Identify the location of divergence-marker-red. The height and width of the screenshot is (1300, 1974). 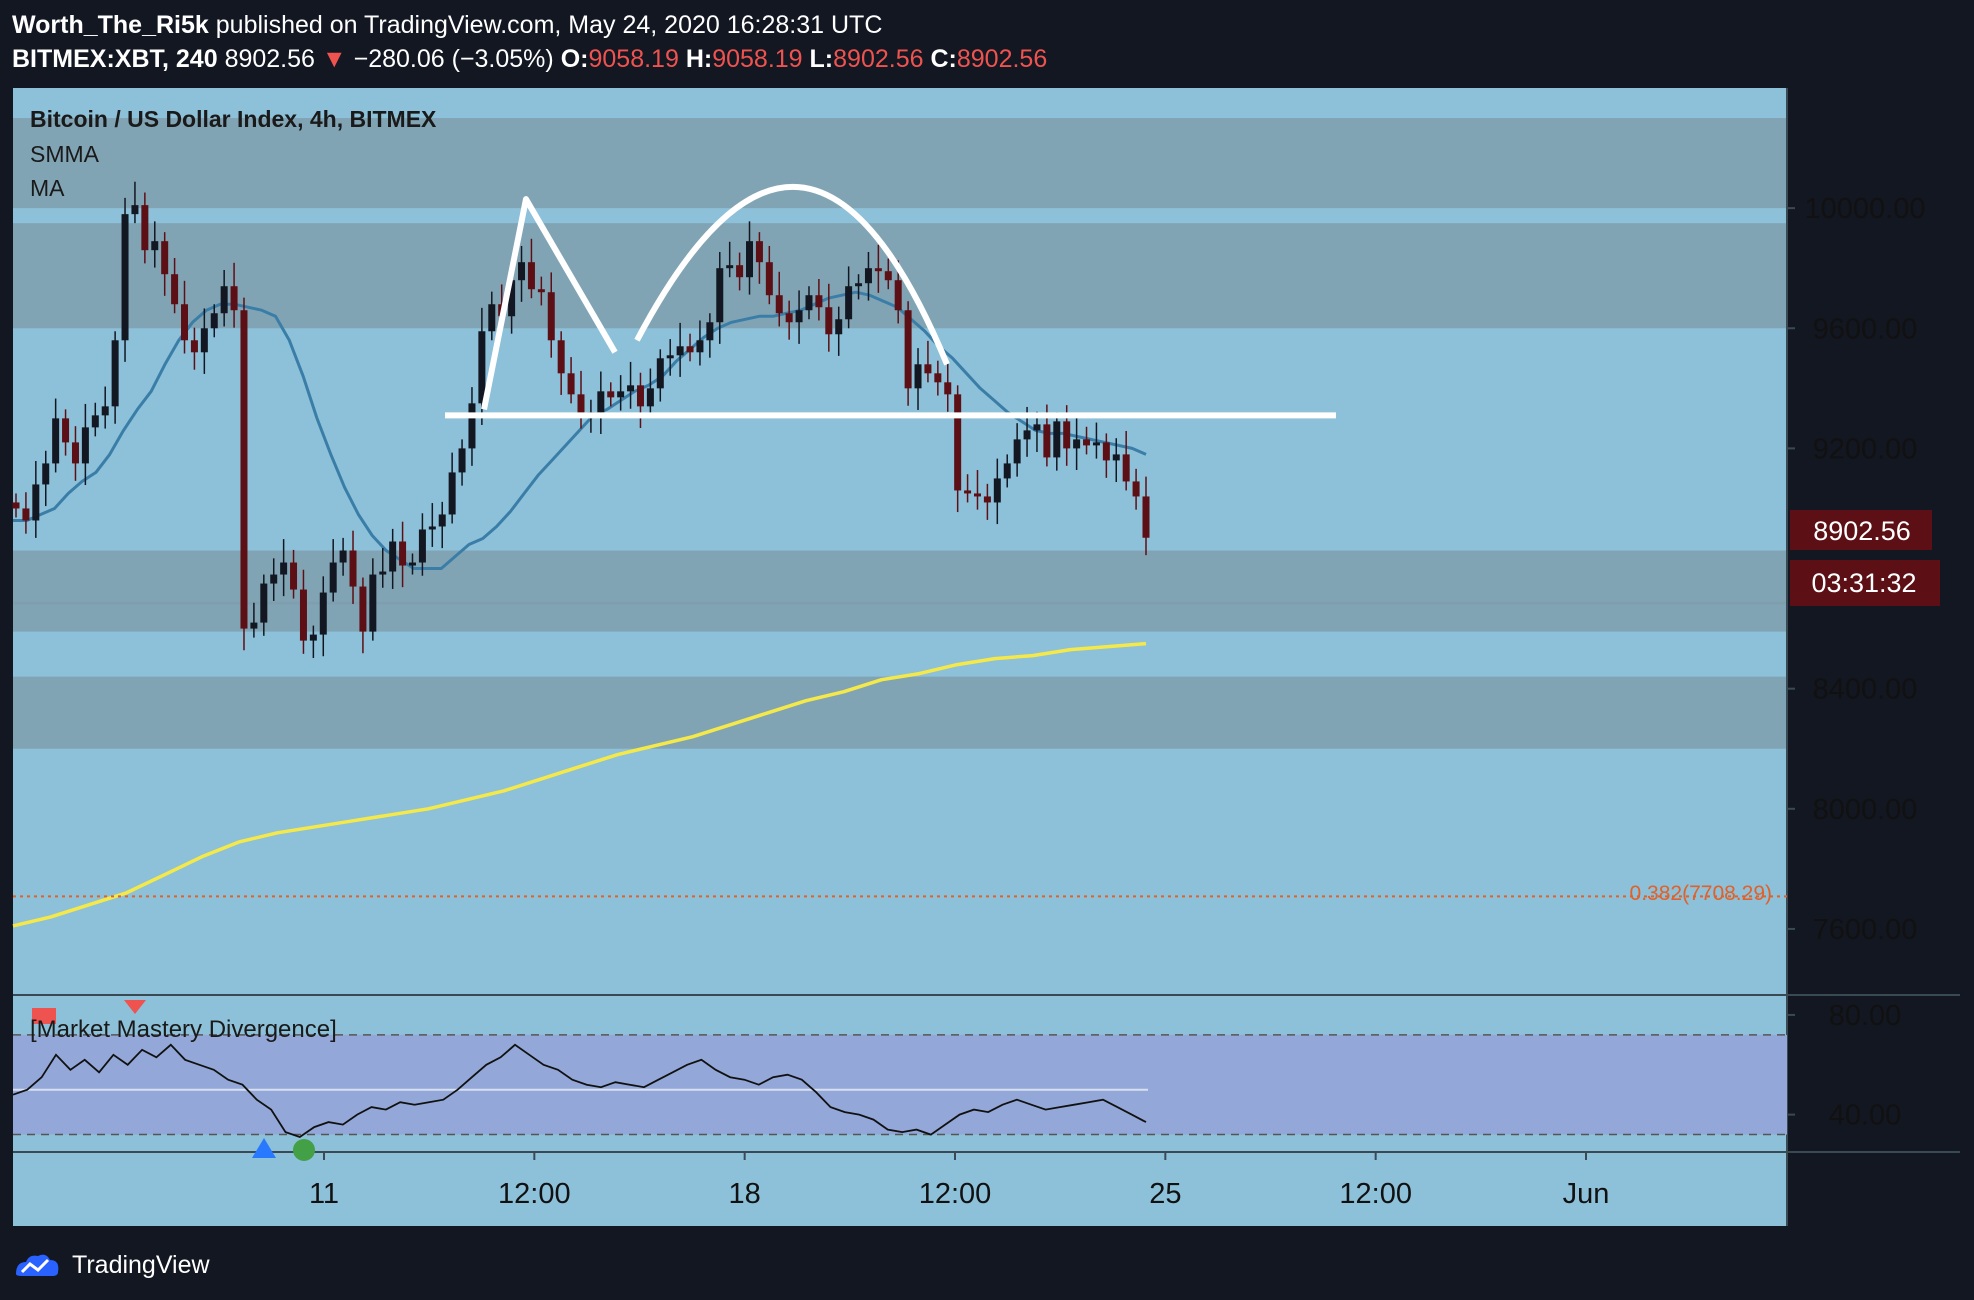
(135, 1007).